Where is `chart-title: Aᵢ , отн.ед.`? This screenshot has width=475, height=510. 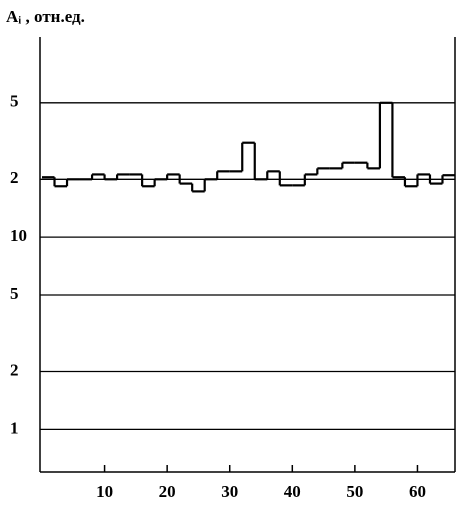 chart-title: Aᵢ , отн.ед. is located at coordinates (45, 16).